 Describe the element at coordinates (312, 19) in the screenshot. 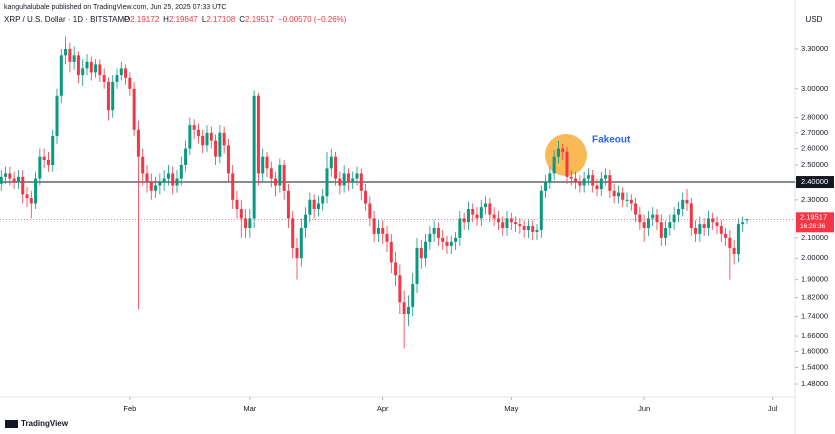

I see `ohlc-value: −0.00570 (−0.26%)` at that location.